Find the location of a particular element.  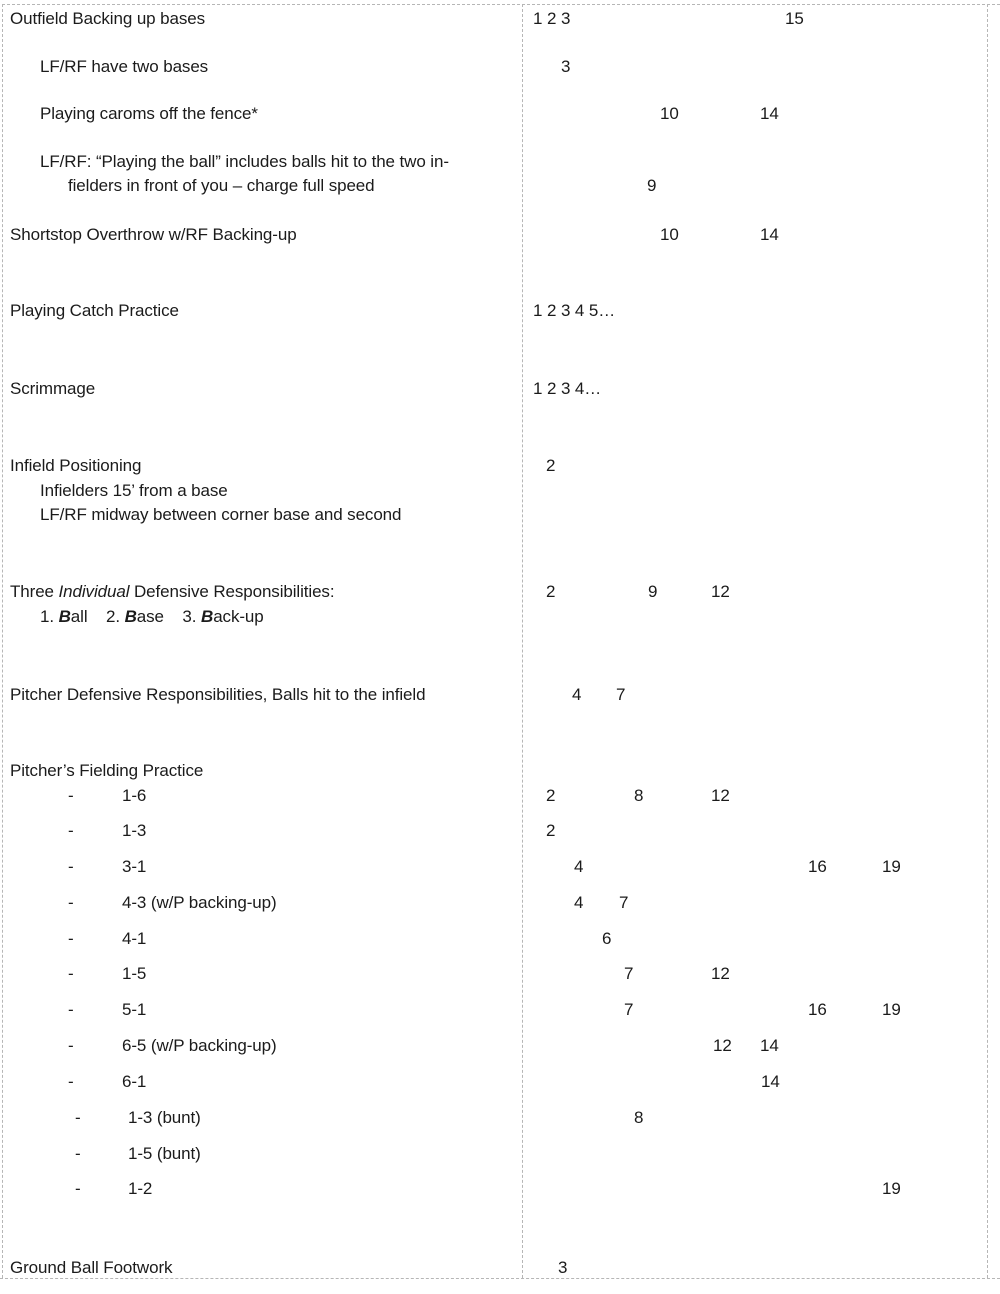

day-mark: 6 is located at coordinates (607, 938).